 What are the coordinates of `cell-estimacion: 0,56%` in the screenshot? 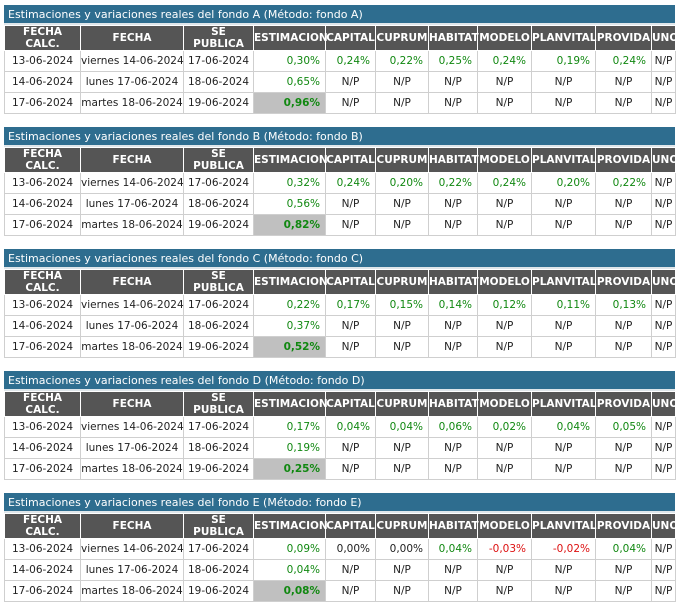 It's located at (289, 204).